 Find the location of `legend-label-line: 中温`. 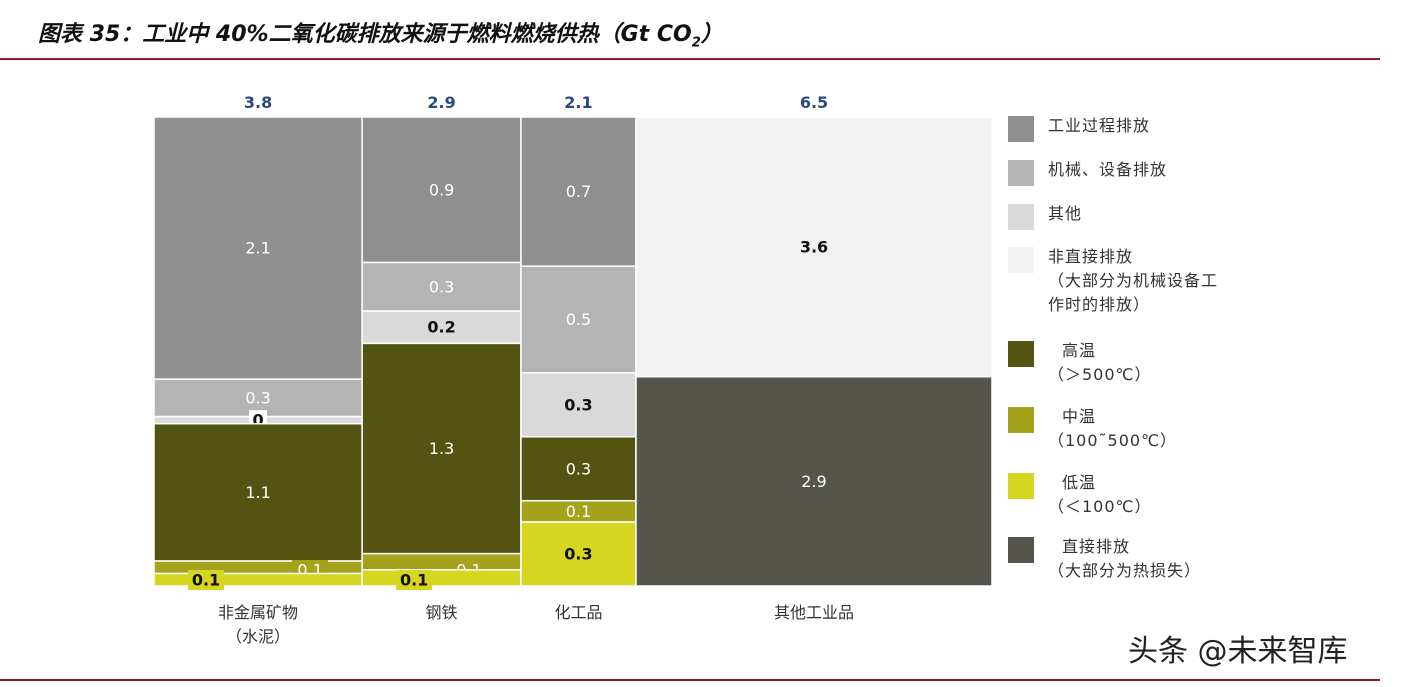

legend-label-line: 中温 is located at coordinates (1079, 416).